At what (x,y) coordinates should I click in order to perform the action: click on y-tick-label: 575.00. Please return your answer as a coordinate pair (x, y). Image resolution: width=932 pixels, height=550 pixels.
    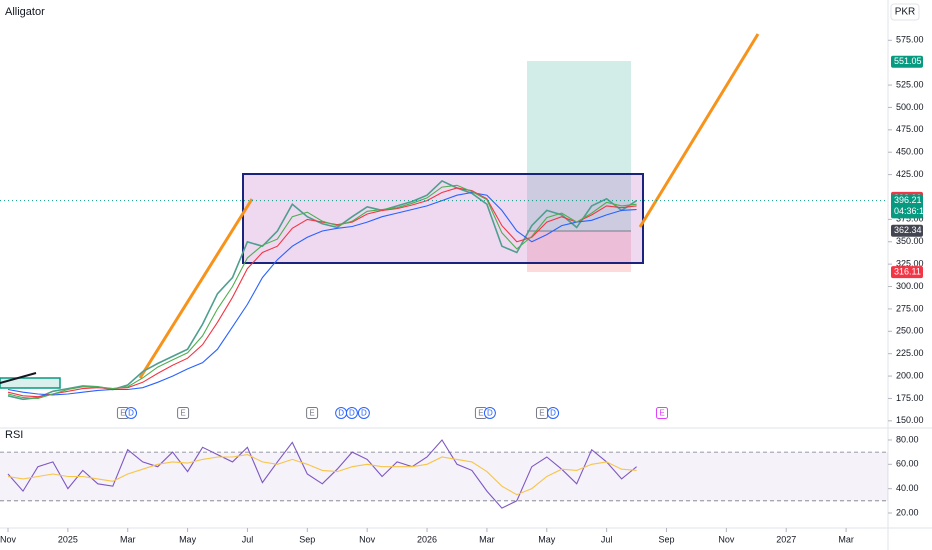
    Looking at the image, I should click on (910, 40).